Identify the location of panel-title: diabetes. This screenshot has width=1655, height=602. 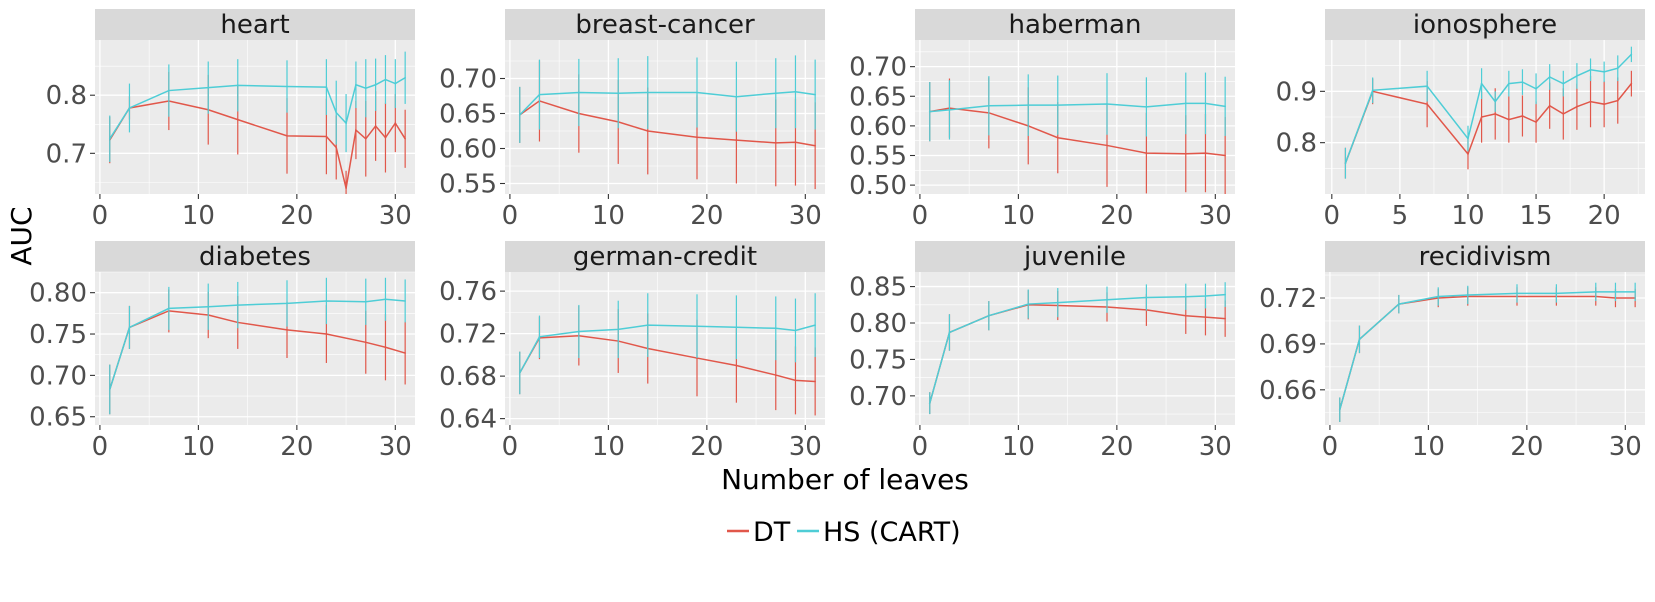
(255, 257).